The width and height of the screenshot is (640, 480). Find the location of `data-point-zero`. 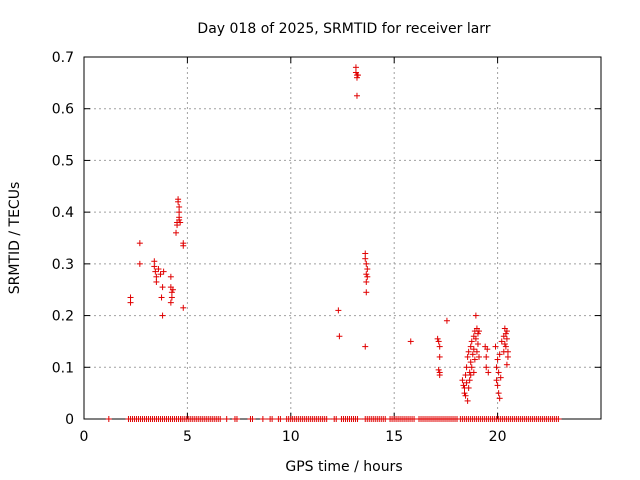

data-point-zero is located at coordinates (108, 419).